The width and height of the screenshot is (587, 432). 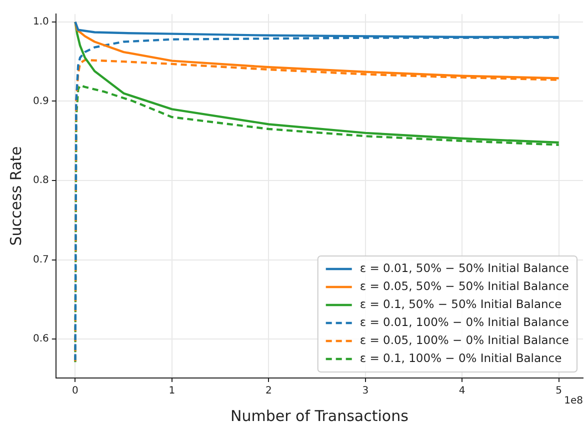 I want to click on x-tick-label: 3, so click(x=365, y=391).